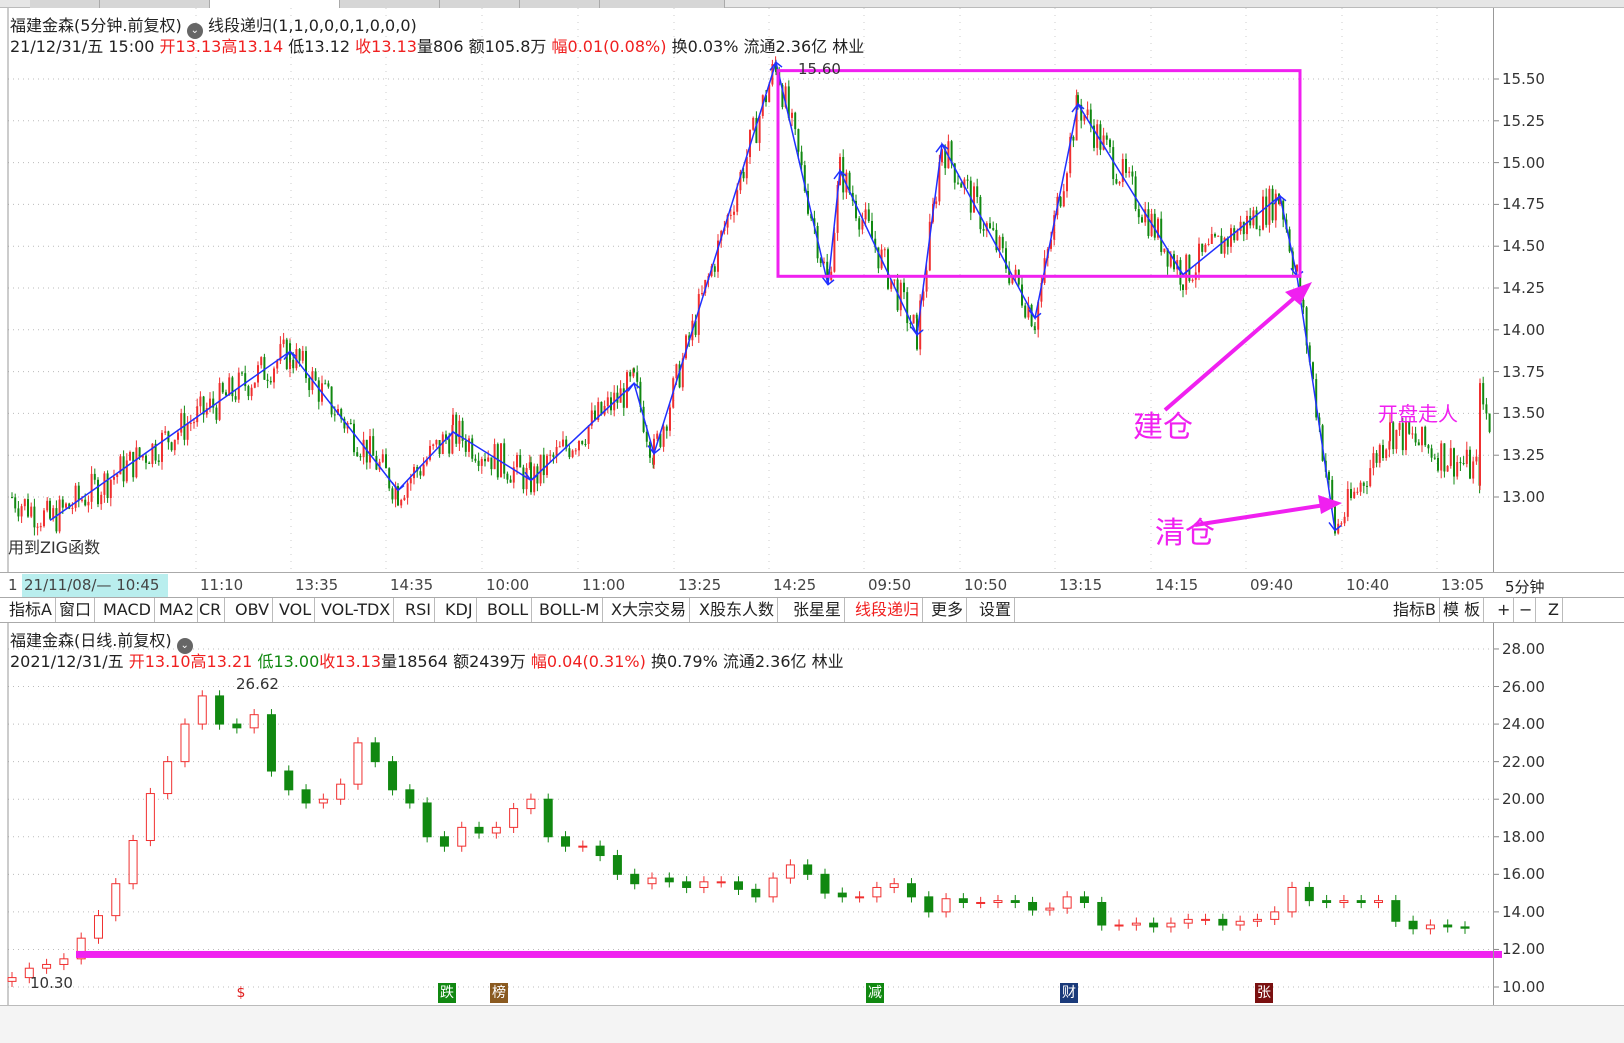  What do you see at coordinates (447, 993) in the screenshot?
I see `event-marker: 跌` at bounding box center [447, 993].